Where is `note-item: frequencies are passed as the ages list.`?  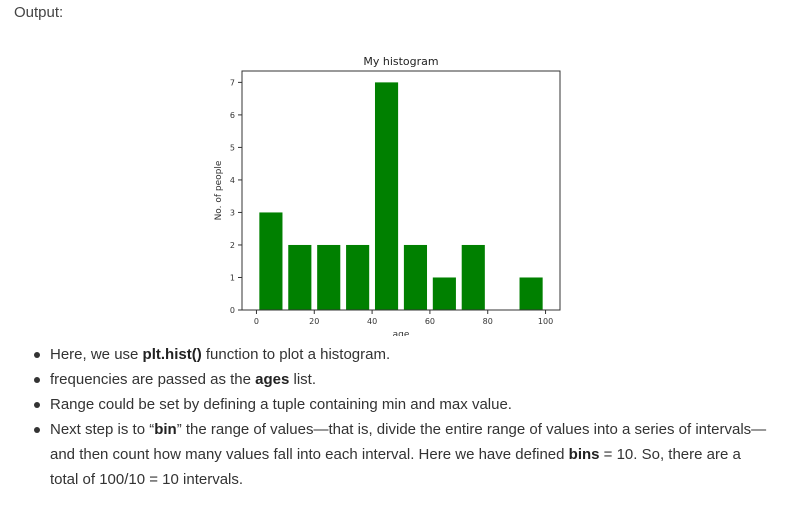
note-item: frequencies are passed as the ages list. is located at coordinates (402, 379).